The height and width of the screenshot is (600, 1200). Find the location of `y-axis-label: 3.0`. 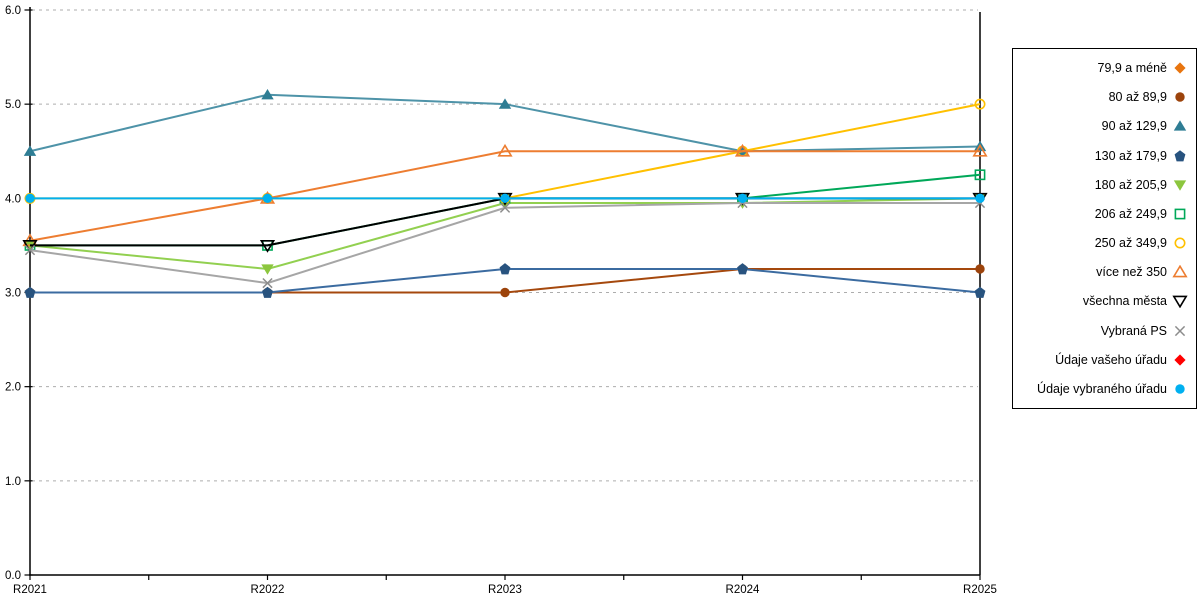

y-axis-label: 3.0 is located at coordinates (13, 294).